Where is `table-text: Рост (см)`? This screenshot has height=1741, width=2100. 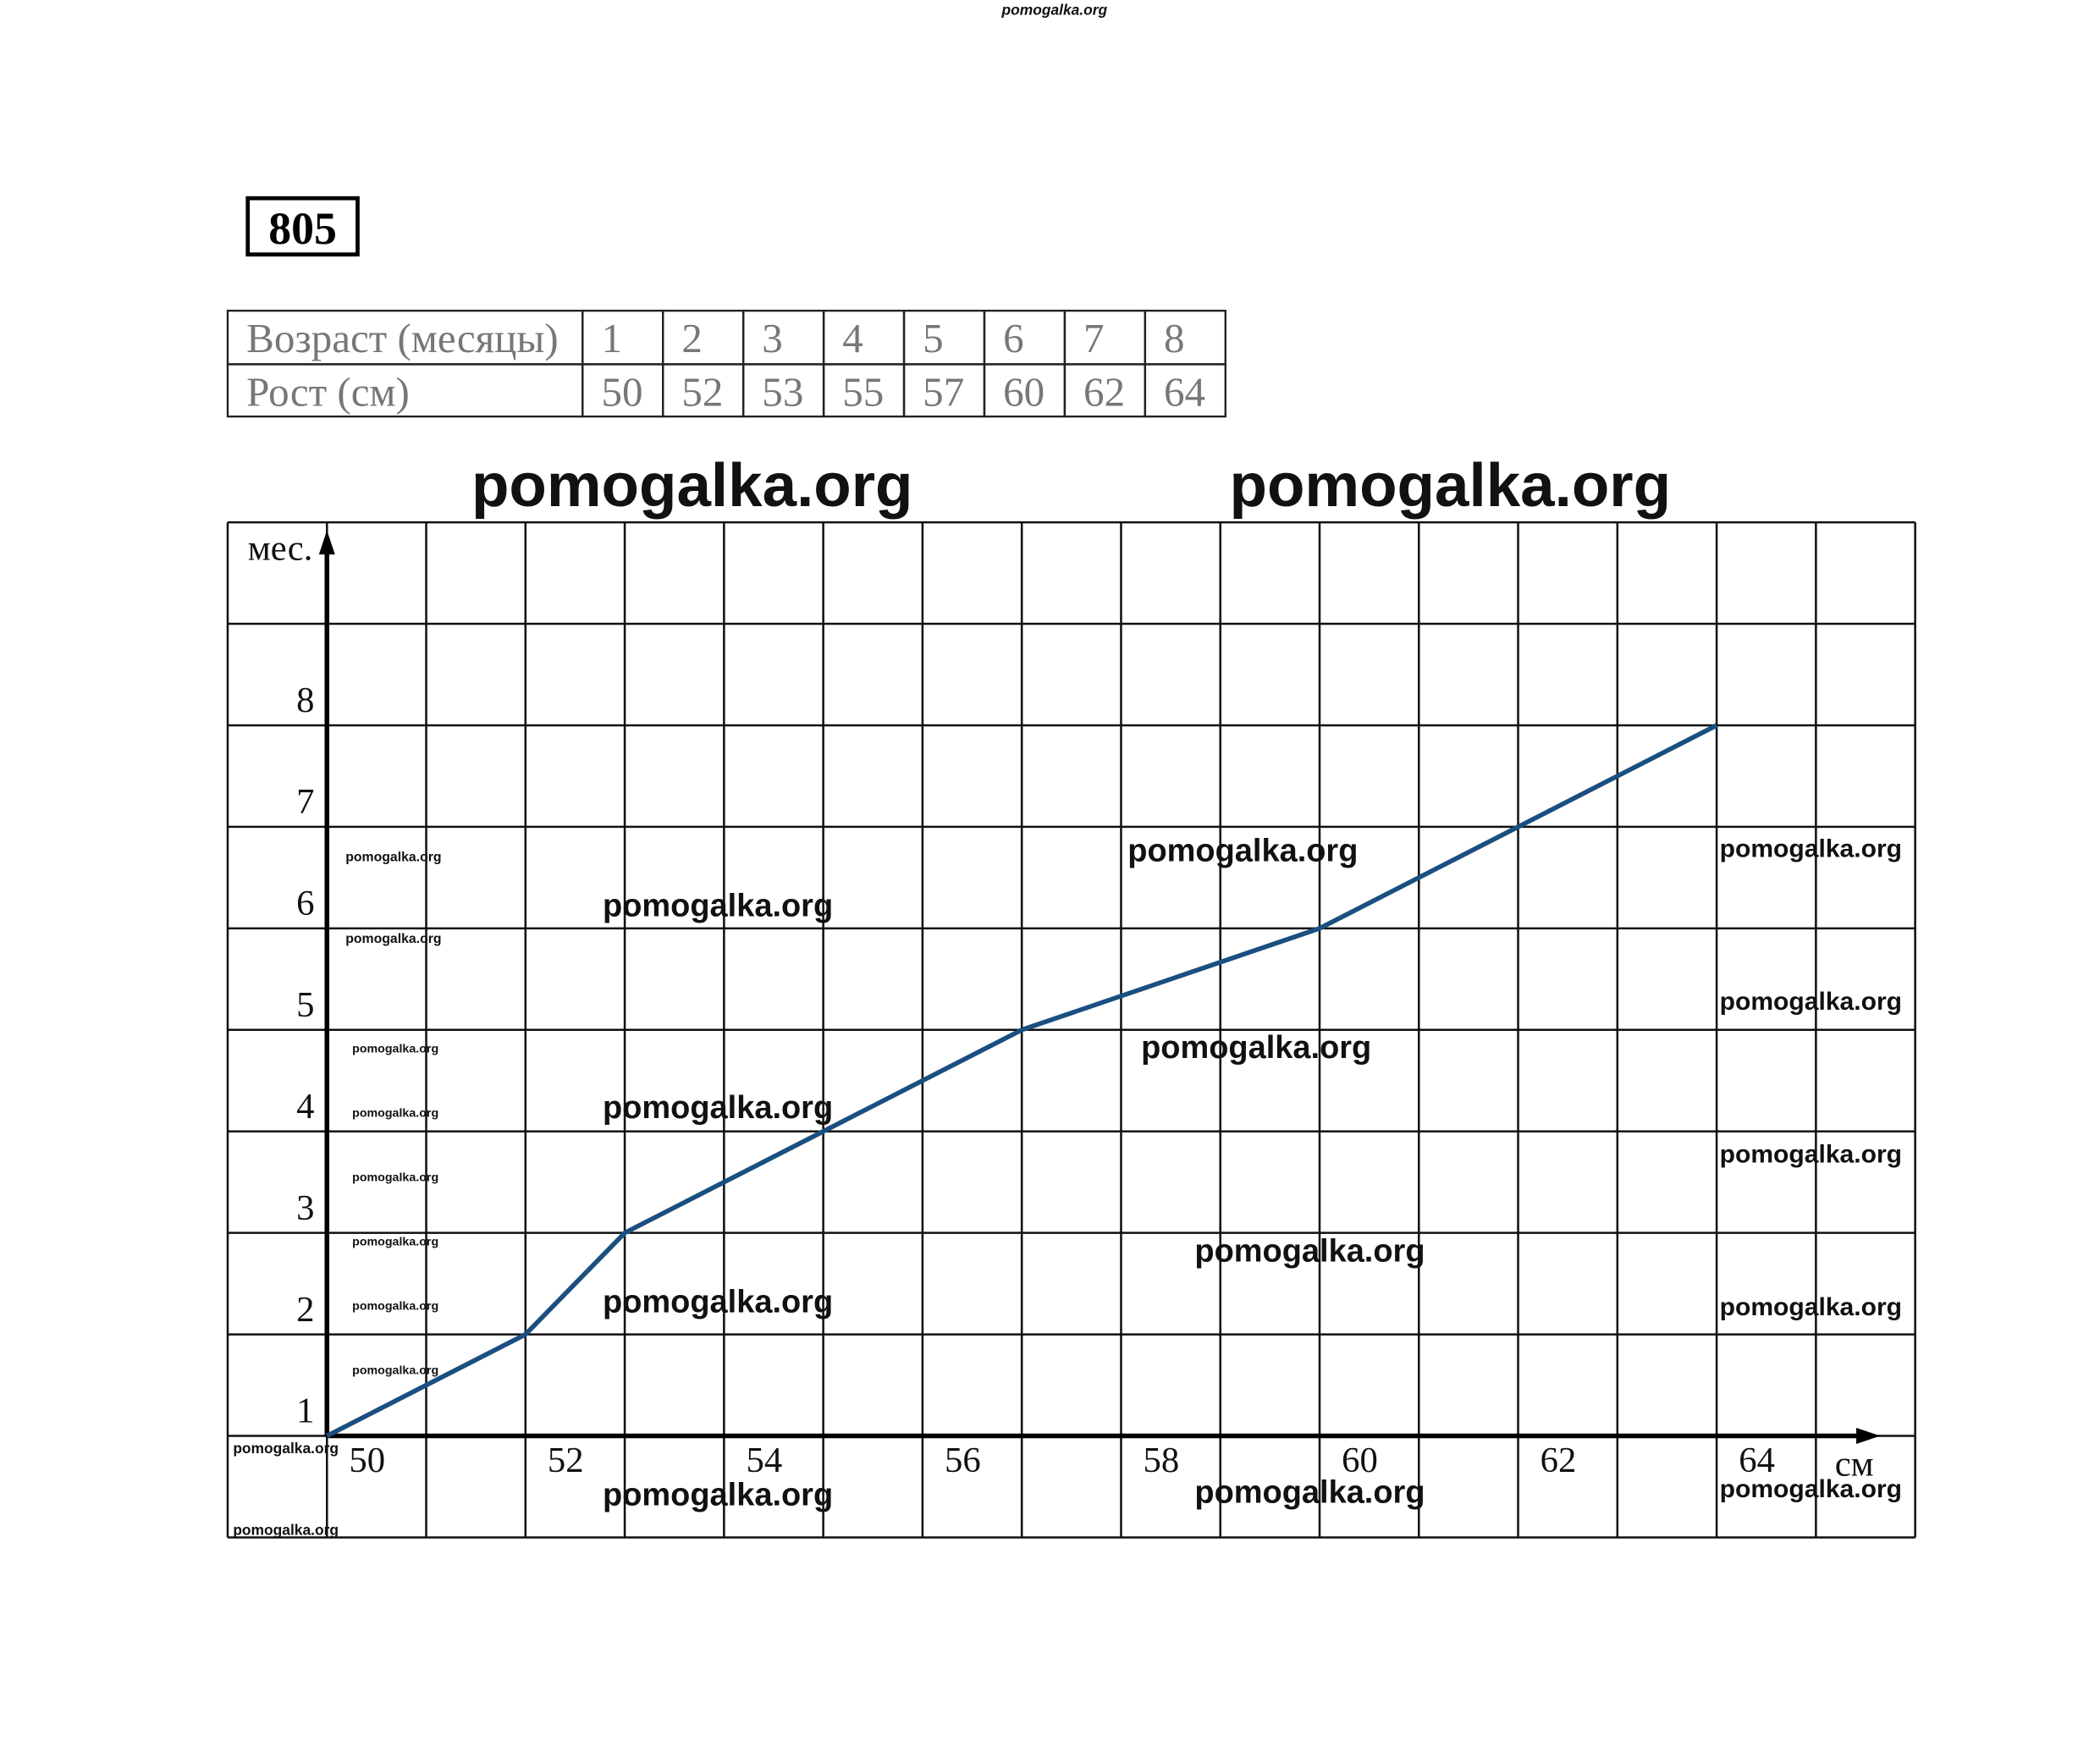
table-text: Рост (см) is located at coordinates (328, 391).